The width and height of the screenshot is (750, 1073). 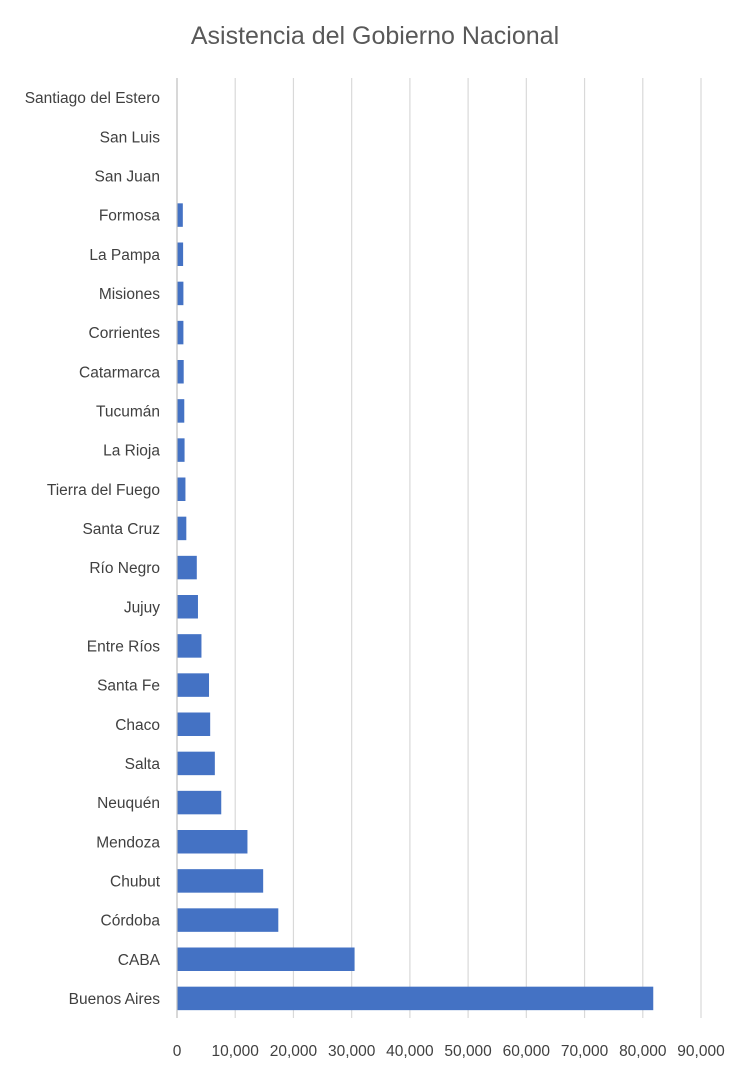 What do you see at coordinates (103, 490) in the screenshot?
I see `category-label: Tierra del Fuego` at bounding box center [103, 490].